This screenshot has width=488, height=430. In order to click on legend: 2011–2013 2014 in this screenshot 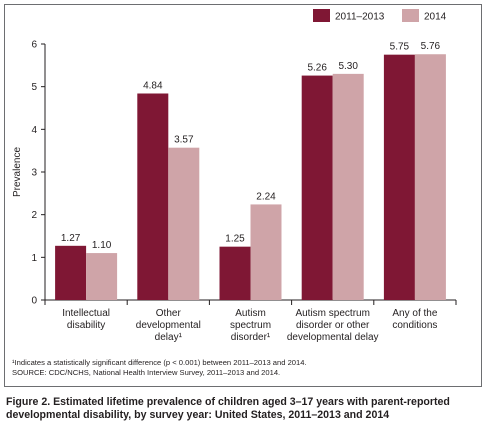, I will do `click(380, 16)`.